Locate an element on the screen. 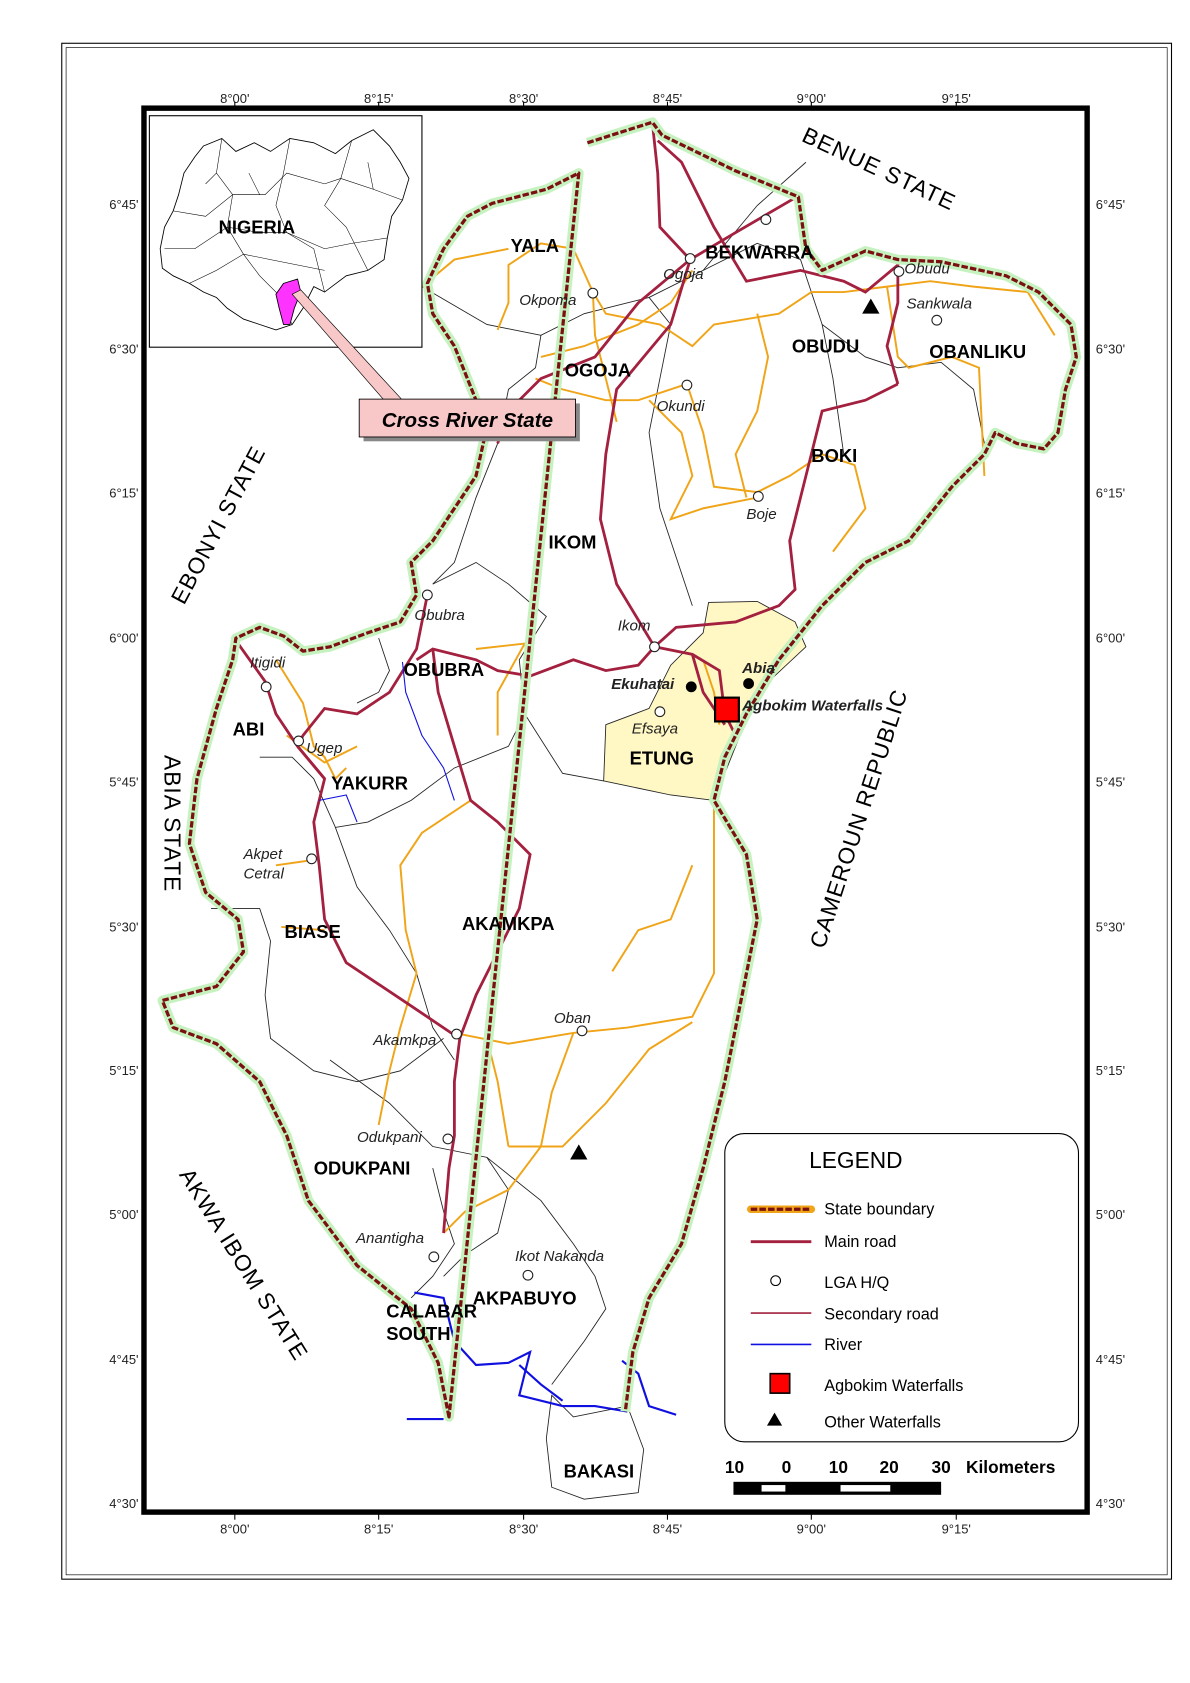 Image resolution: width=1190 pixels, height=1683 pixels. legend-label: Main road is located at coordinates (860, 1242).